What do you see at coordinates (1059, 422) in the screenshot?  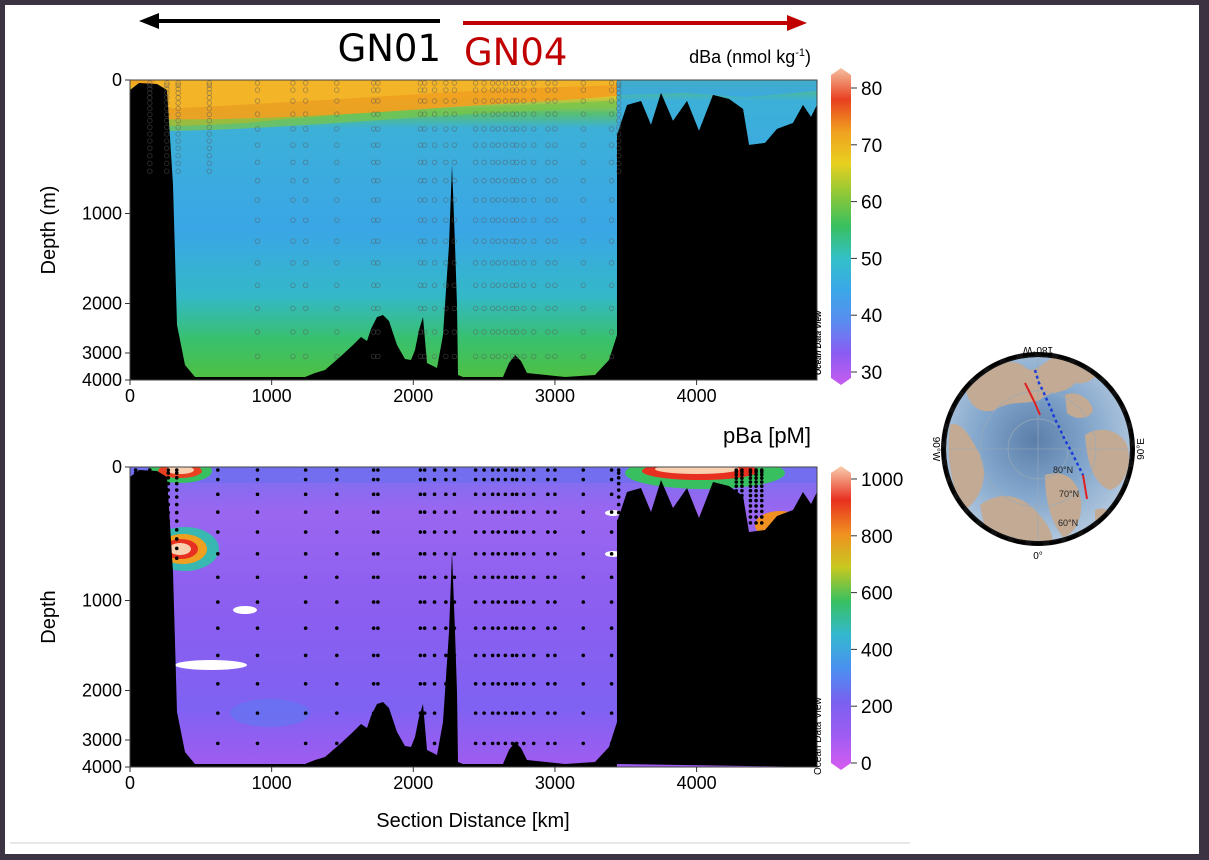 I see `map-track-gn04` at bounding box center [1059, 422].